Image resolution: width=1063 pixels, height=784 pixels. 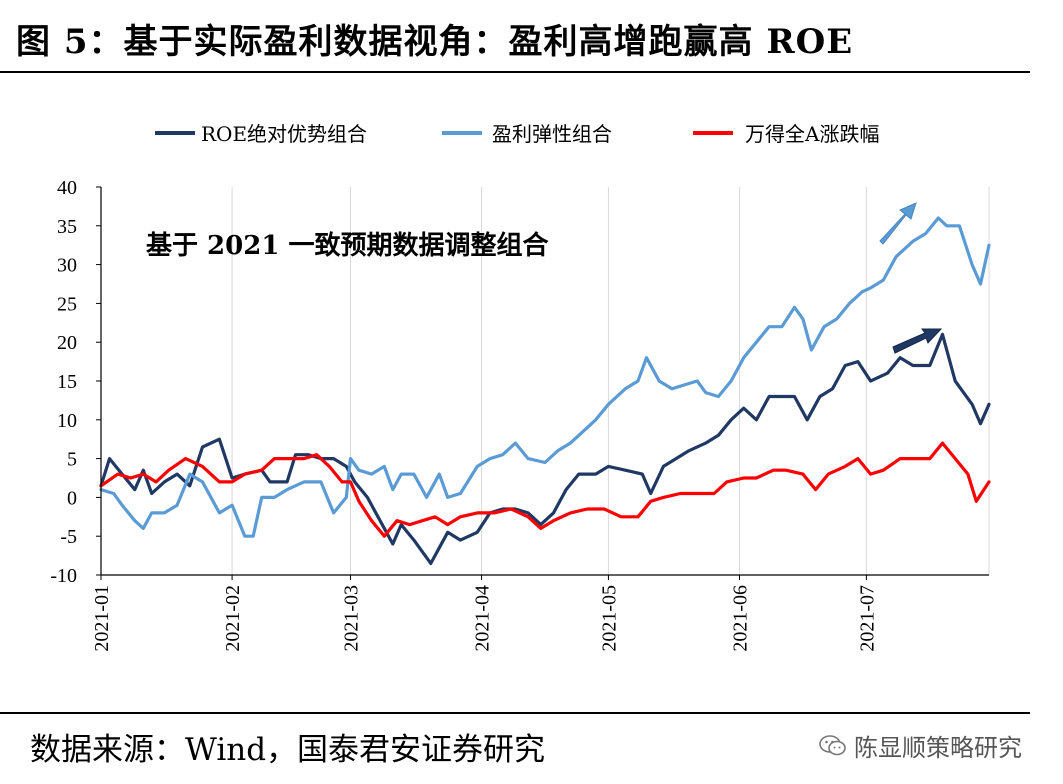 I want to click on y-tick-label: 15, so click(x=67, y=382).